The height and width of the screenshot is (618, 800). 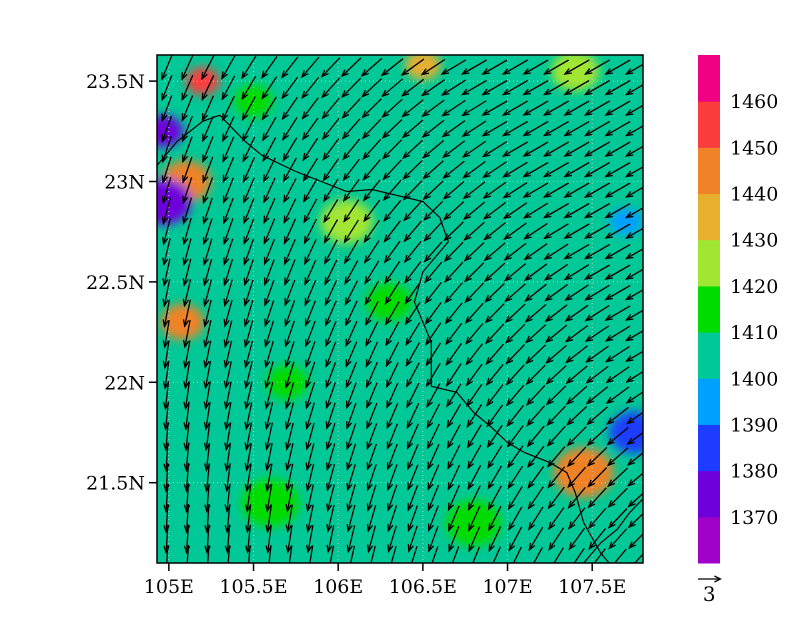 I want to click on y-tick-label: 21.5N, so click(x=115, y=484).